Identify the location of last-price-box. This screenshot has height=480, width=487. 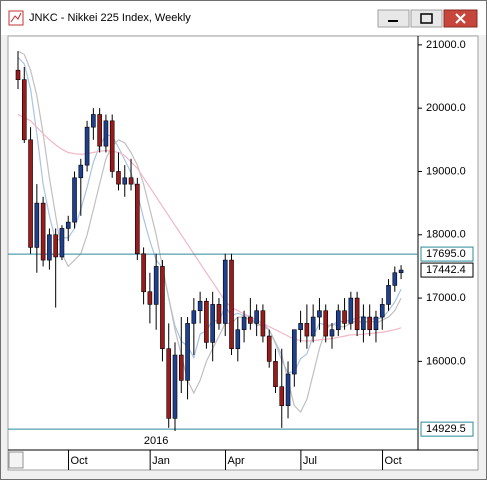
(447, 270).